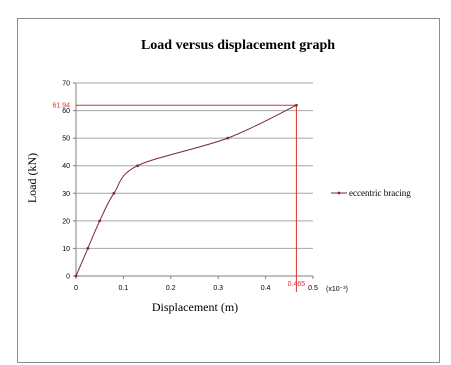 The width and height of the screenshot is (451, 365). I want to click on legend-marker, so click(339, 193).